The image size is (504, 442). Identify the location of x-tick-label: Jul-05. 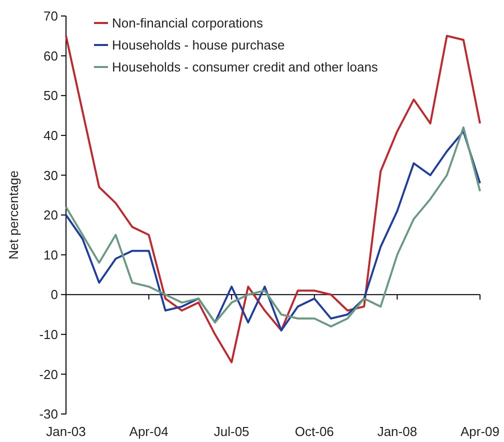
(232, 431).